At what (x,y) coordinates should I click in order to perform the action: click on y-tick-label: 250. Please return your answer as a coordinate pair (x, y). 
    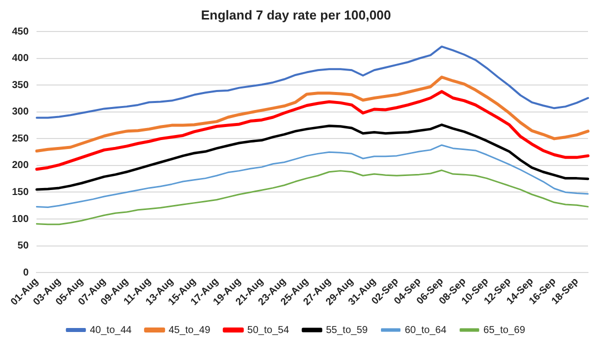
    Looking at the image, I should click on (21, 138).